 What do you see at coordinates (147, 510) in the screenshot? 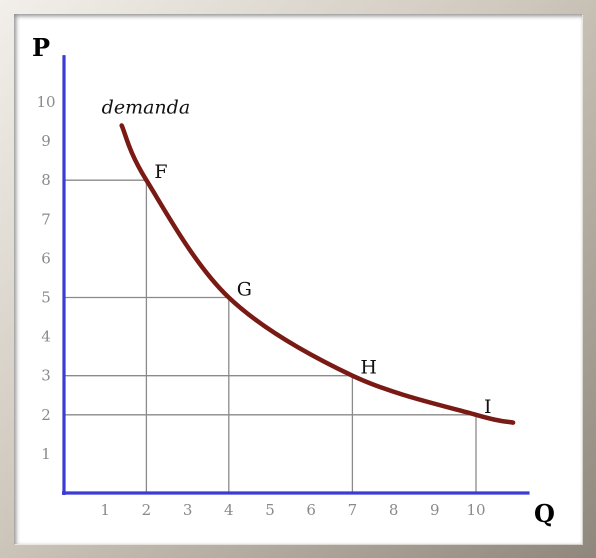
I see `x-tick-label-2: 2` at bounding box center [147, 510].